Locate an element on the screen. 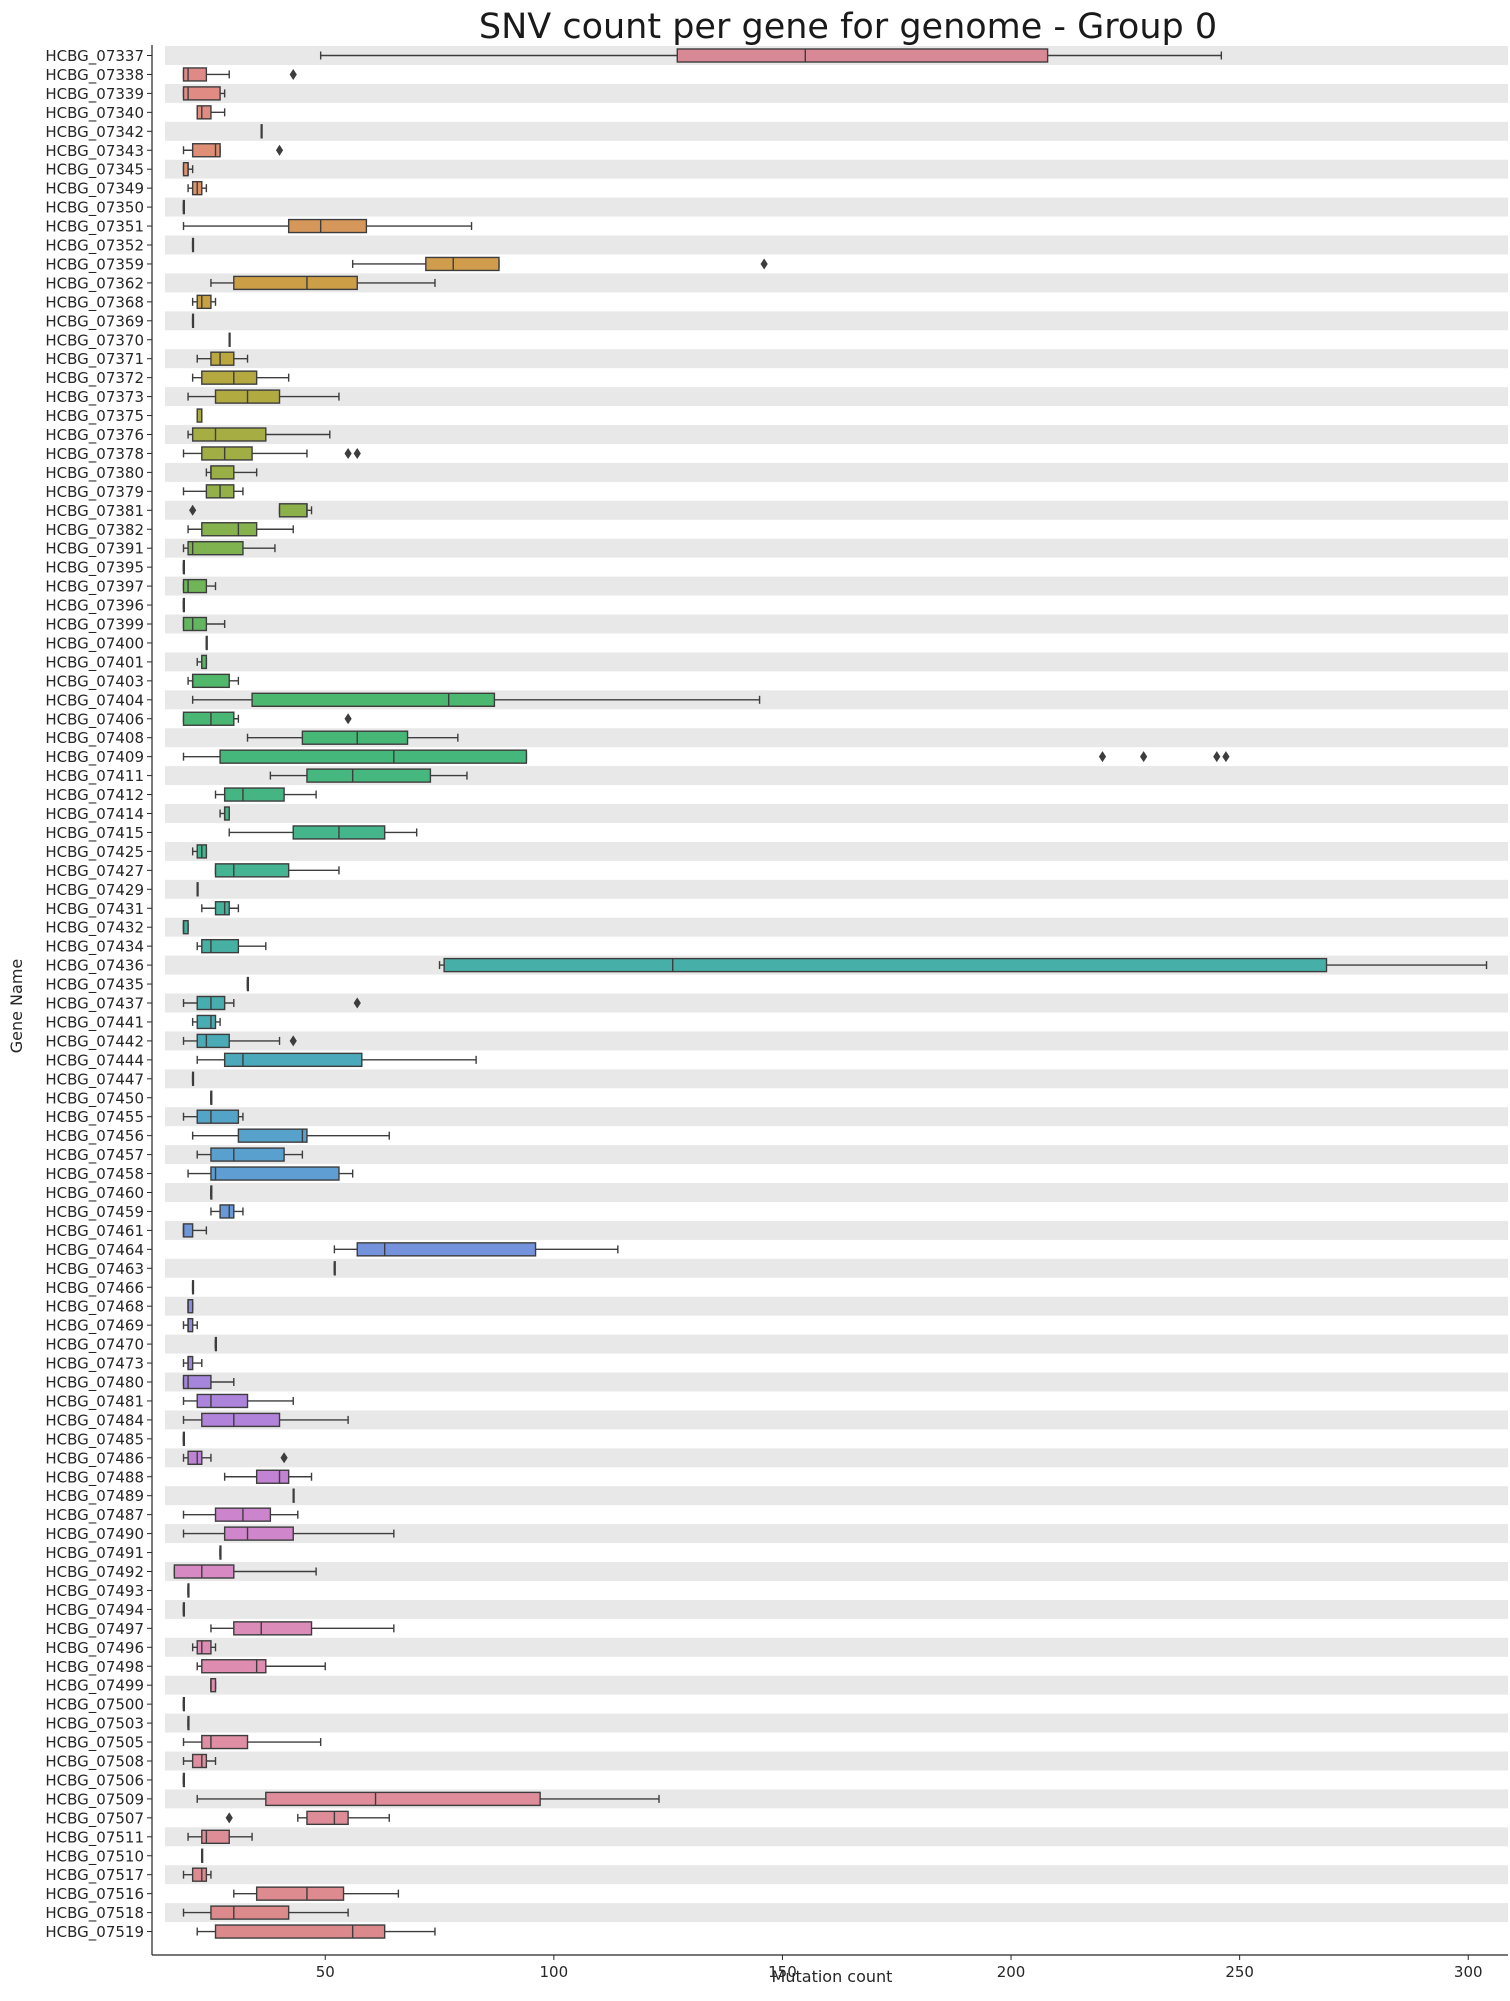 The width and height of the screenshot is (1510, 2001). y-tick-label: HCBG_07382 is located at coordinates (94, 530).